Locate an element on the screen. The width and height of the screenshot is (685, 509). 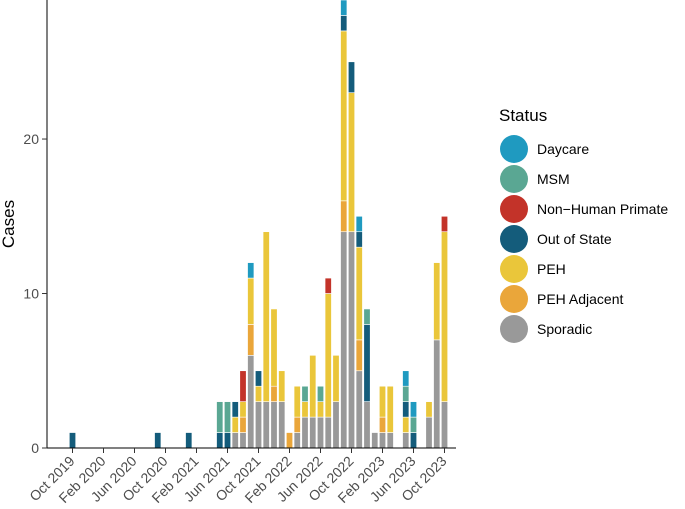
legend-label: Sporadic is located at coordinates (564, 329).